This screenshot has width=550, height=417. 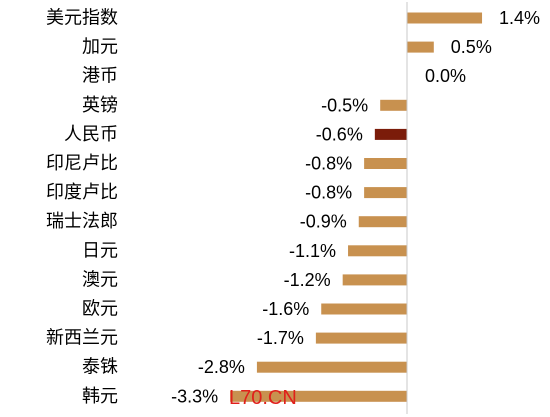 I want to click on category-label: 新西兰元, so click(x=82, y=338).